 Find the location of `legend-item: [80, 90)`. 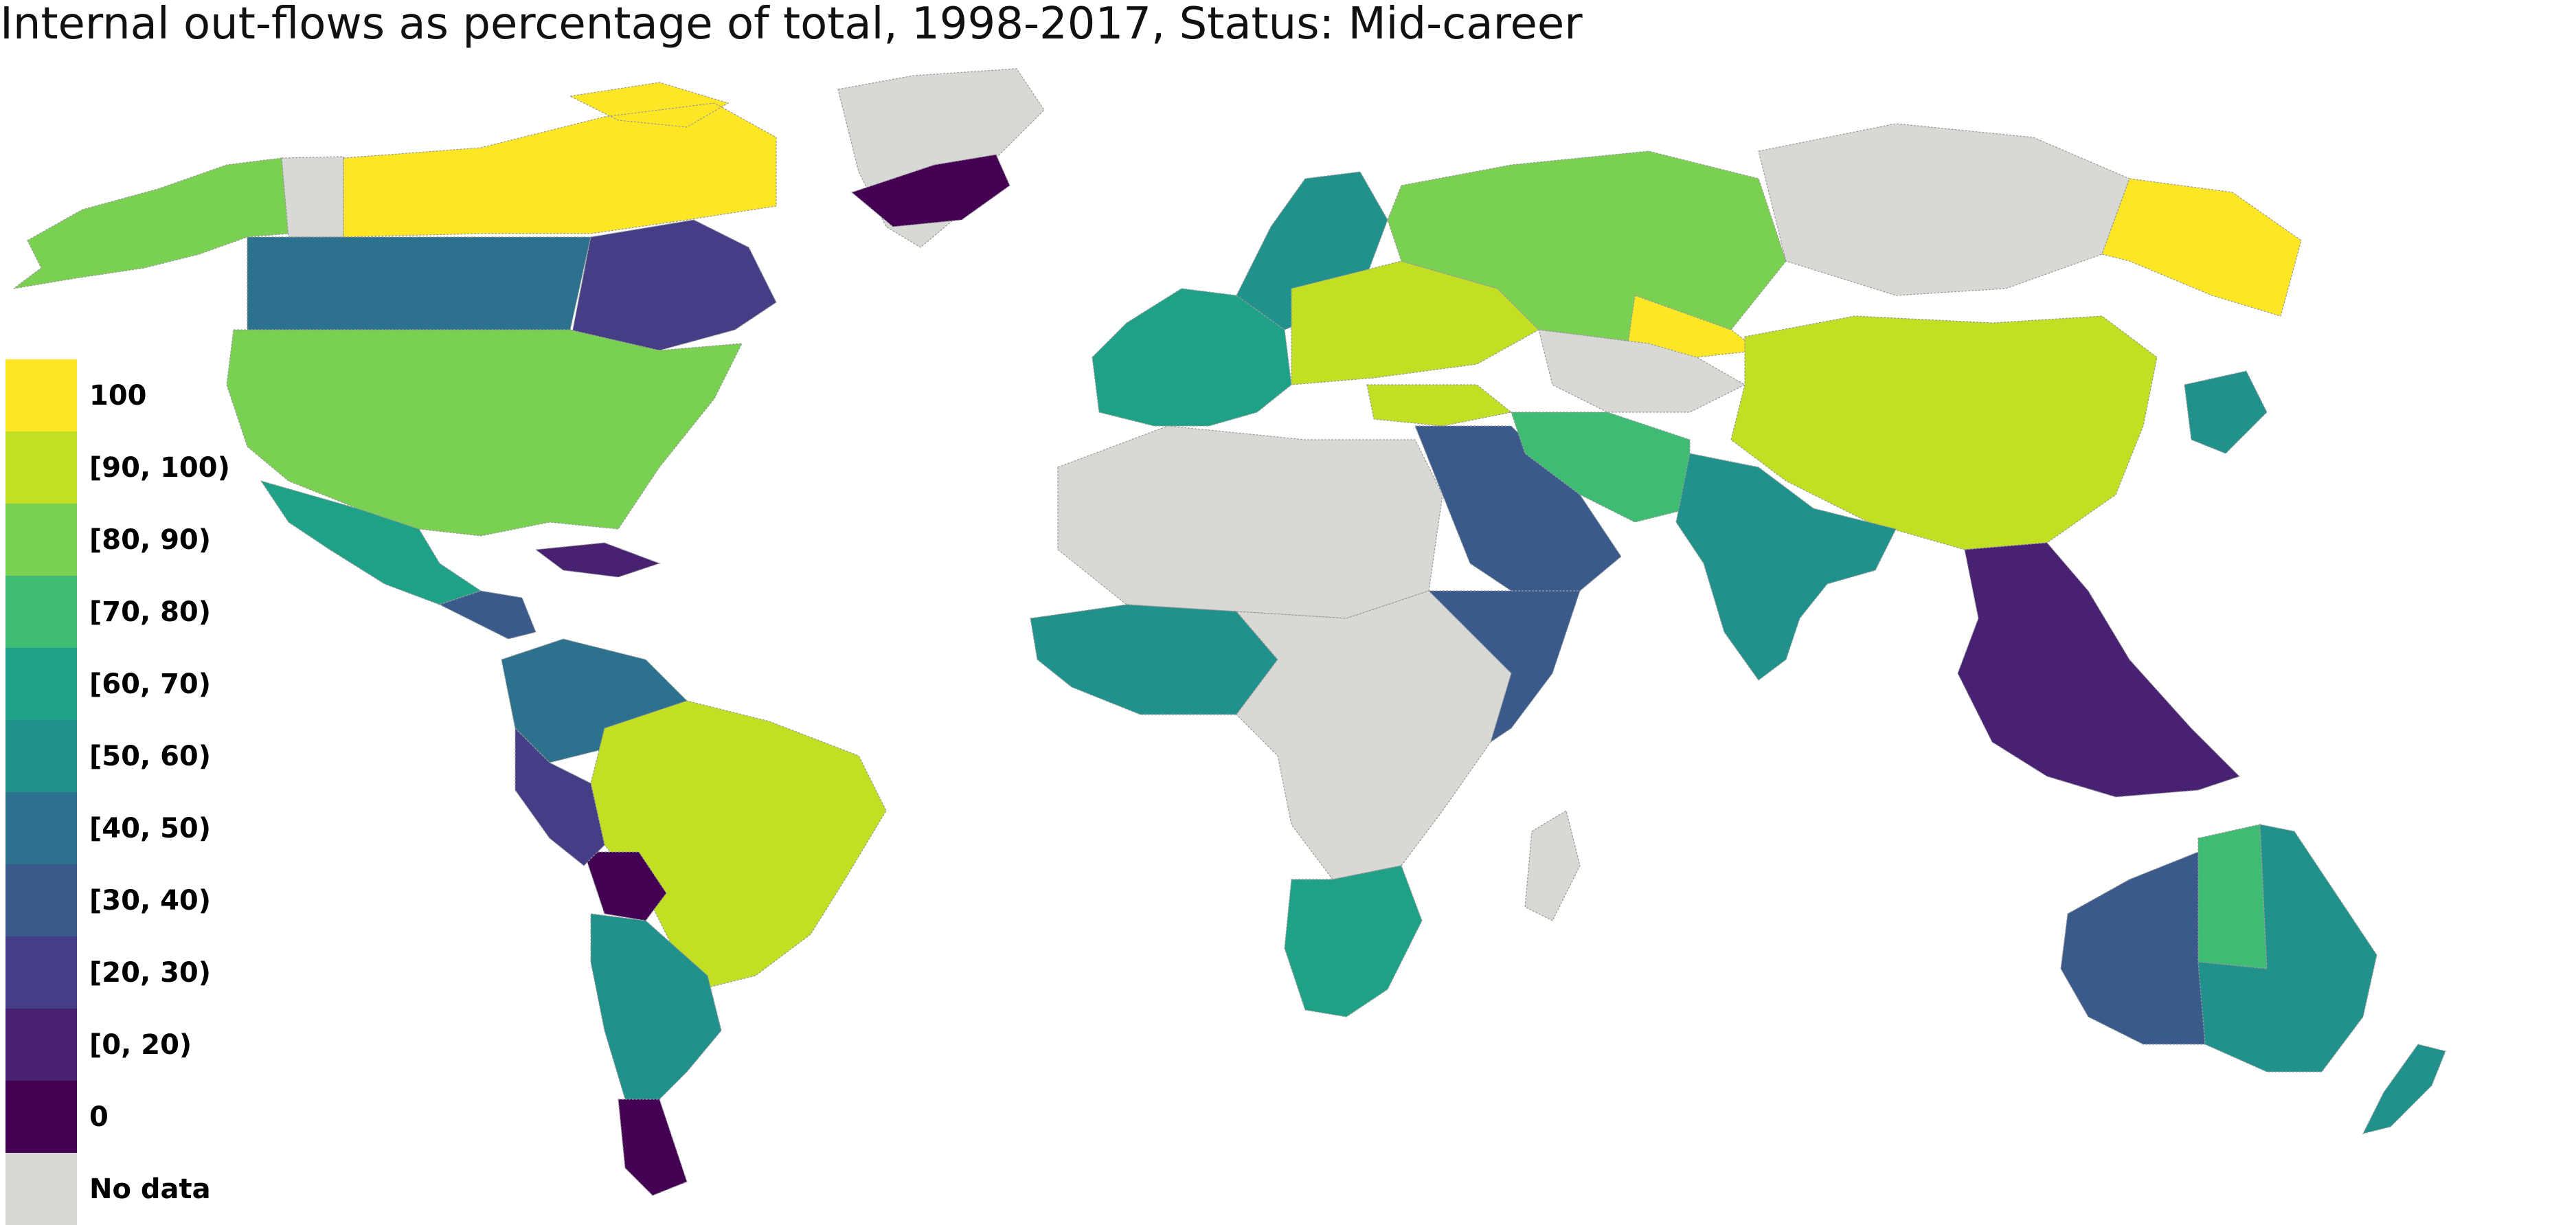

legend-item: [80, 90) is located at coordinates (197, 540).